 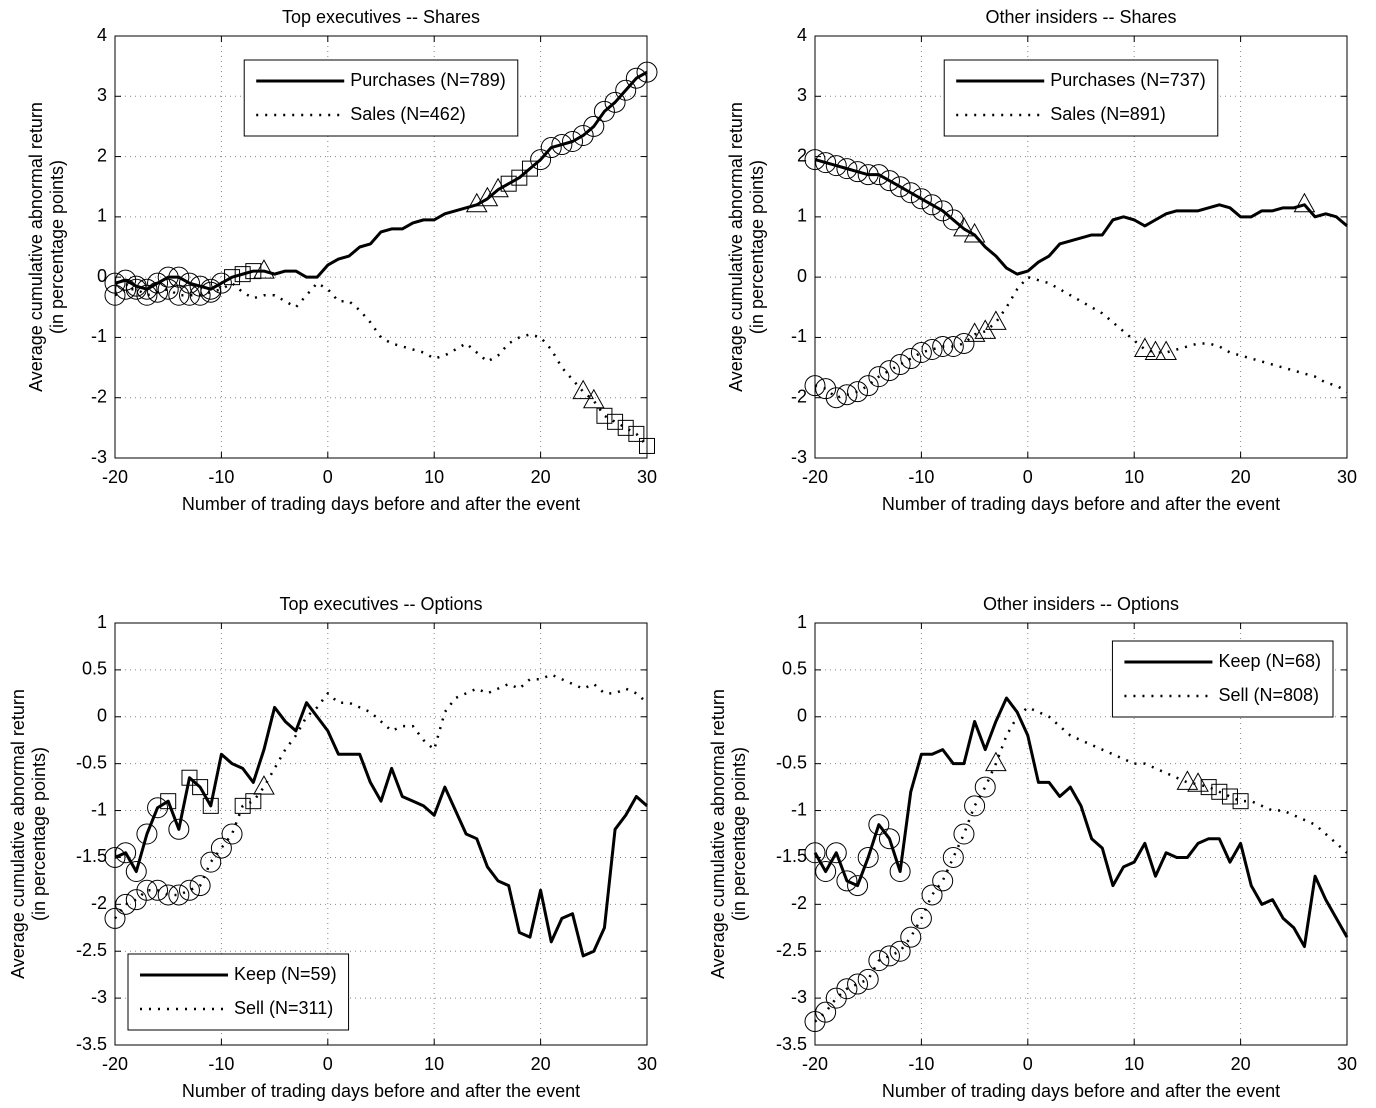 I want to click on legend-label: Sales (N=891), so click(x=1108, y=114).